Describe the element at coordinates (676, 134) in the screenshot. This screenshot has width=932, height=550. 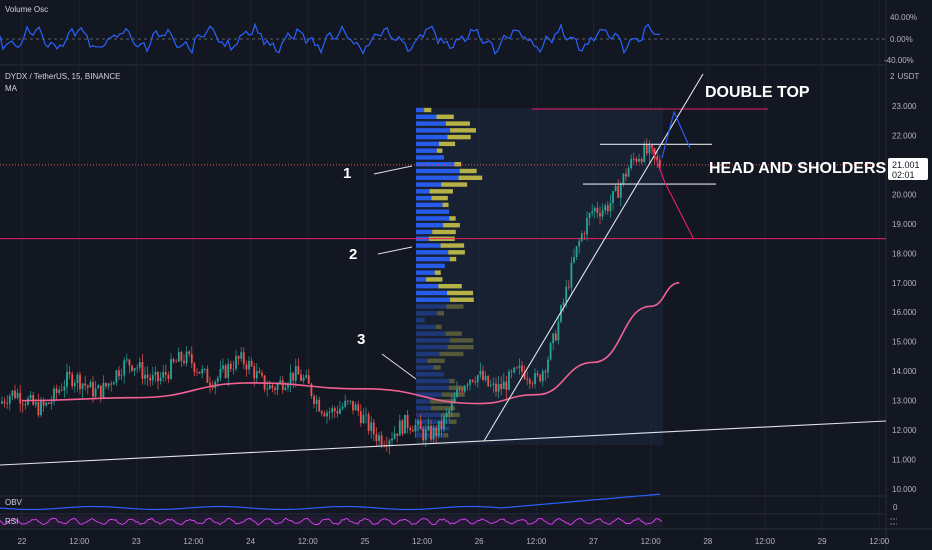
I see `double-top-path` at that location.